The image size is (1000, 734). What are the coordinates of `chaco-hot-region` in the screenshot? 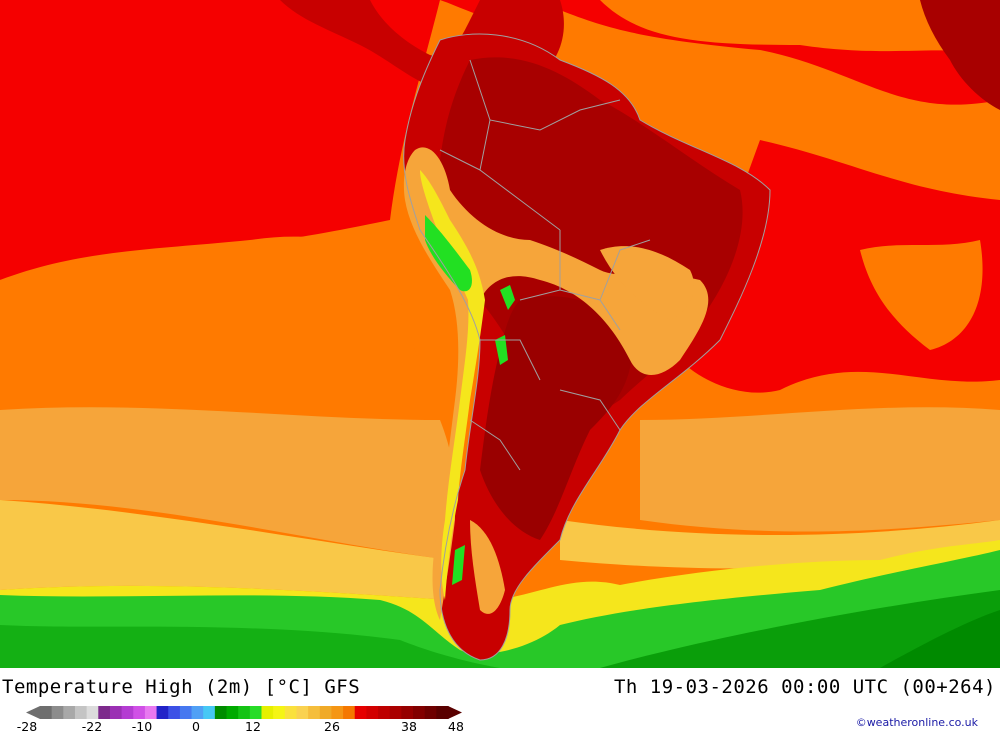 It's located at (556, 418).